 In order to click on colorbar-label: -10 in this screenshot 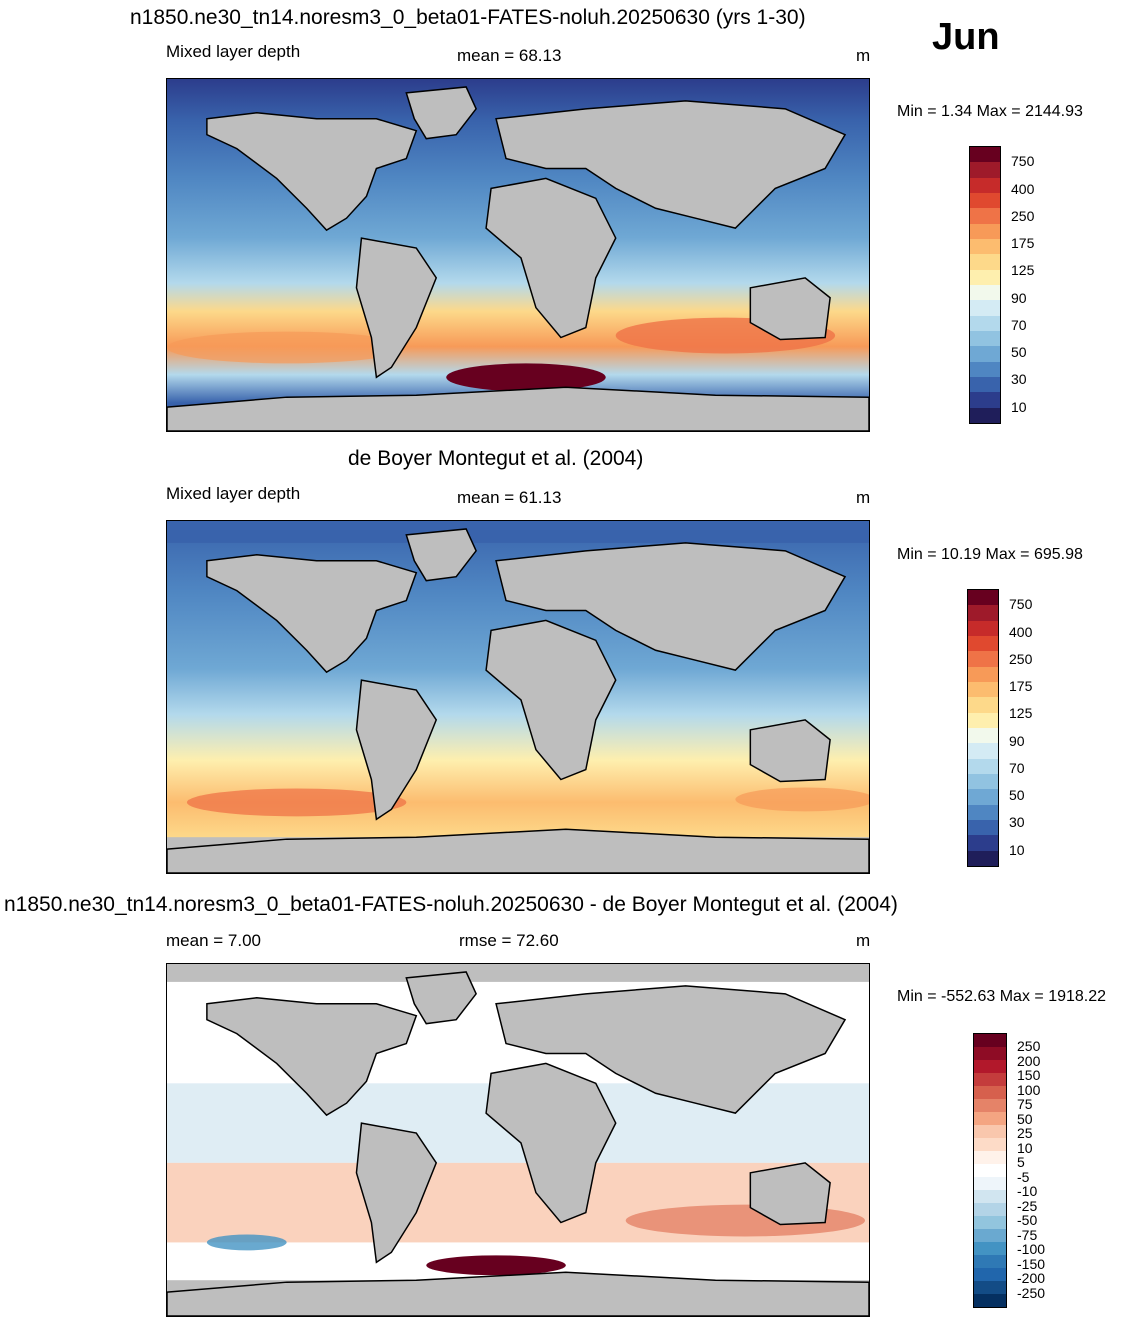, I will do `click(1027, 1191)`.